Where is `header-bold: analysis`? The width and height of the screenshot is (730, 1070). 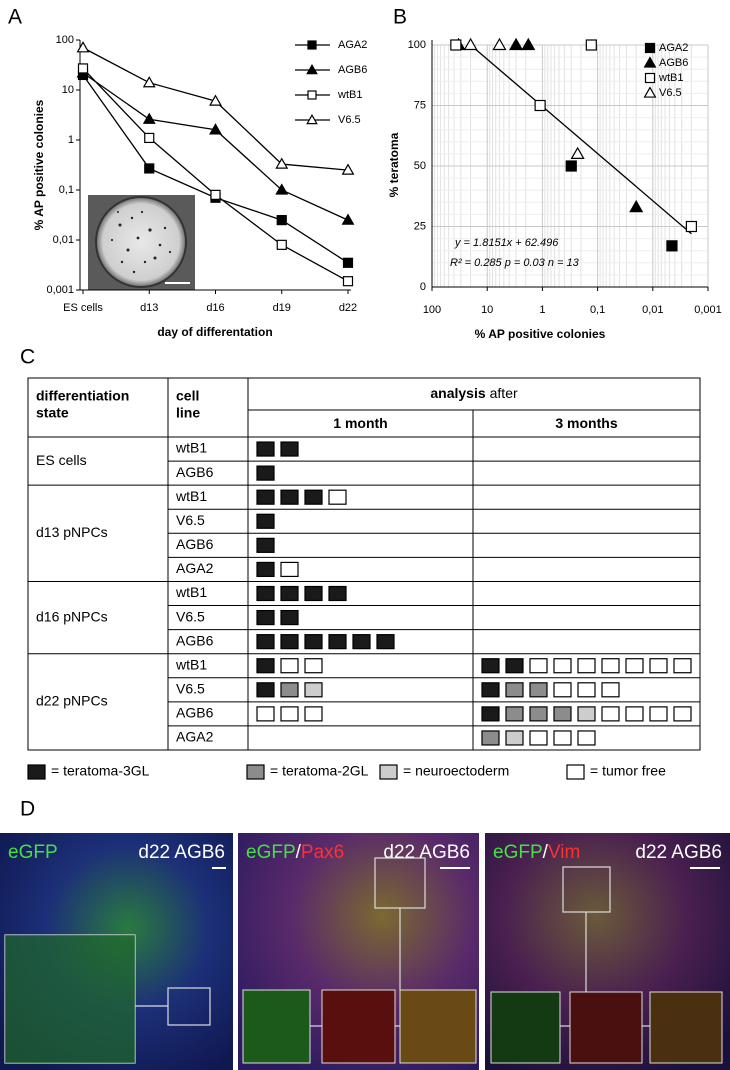
header-bold: analysis is located at coordinates (457, 393).